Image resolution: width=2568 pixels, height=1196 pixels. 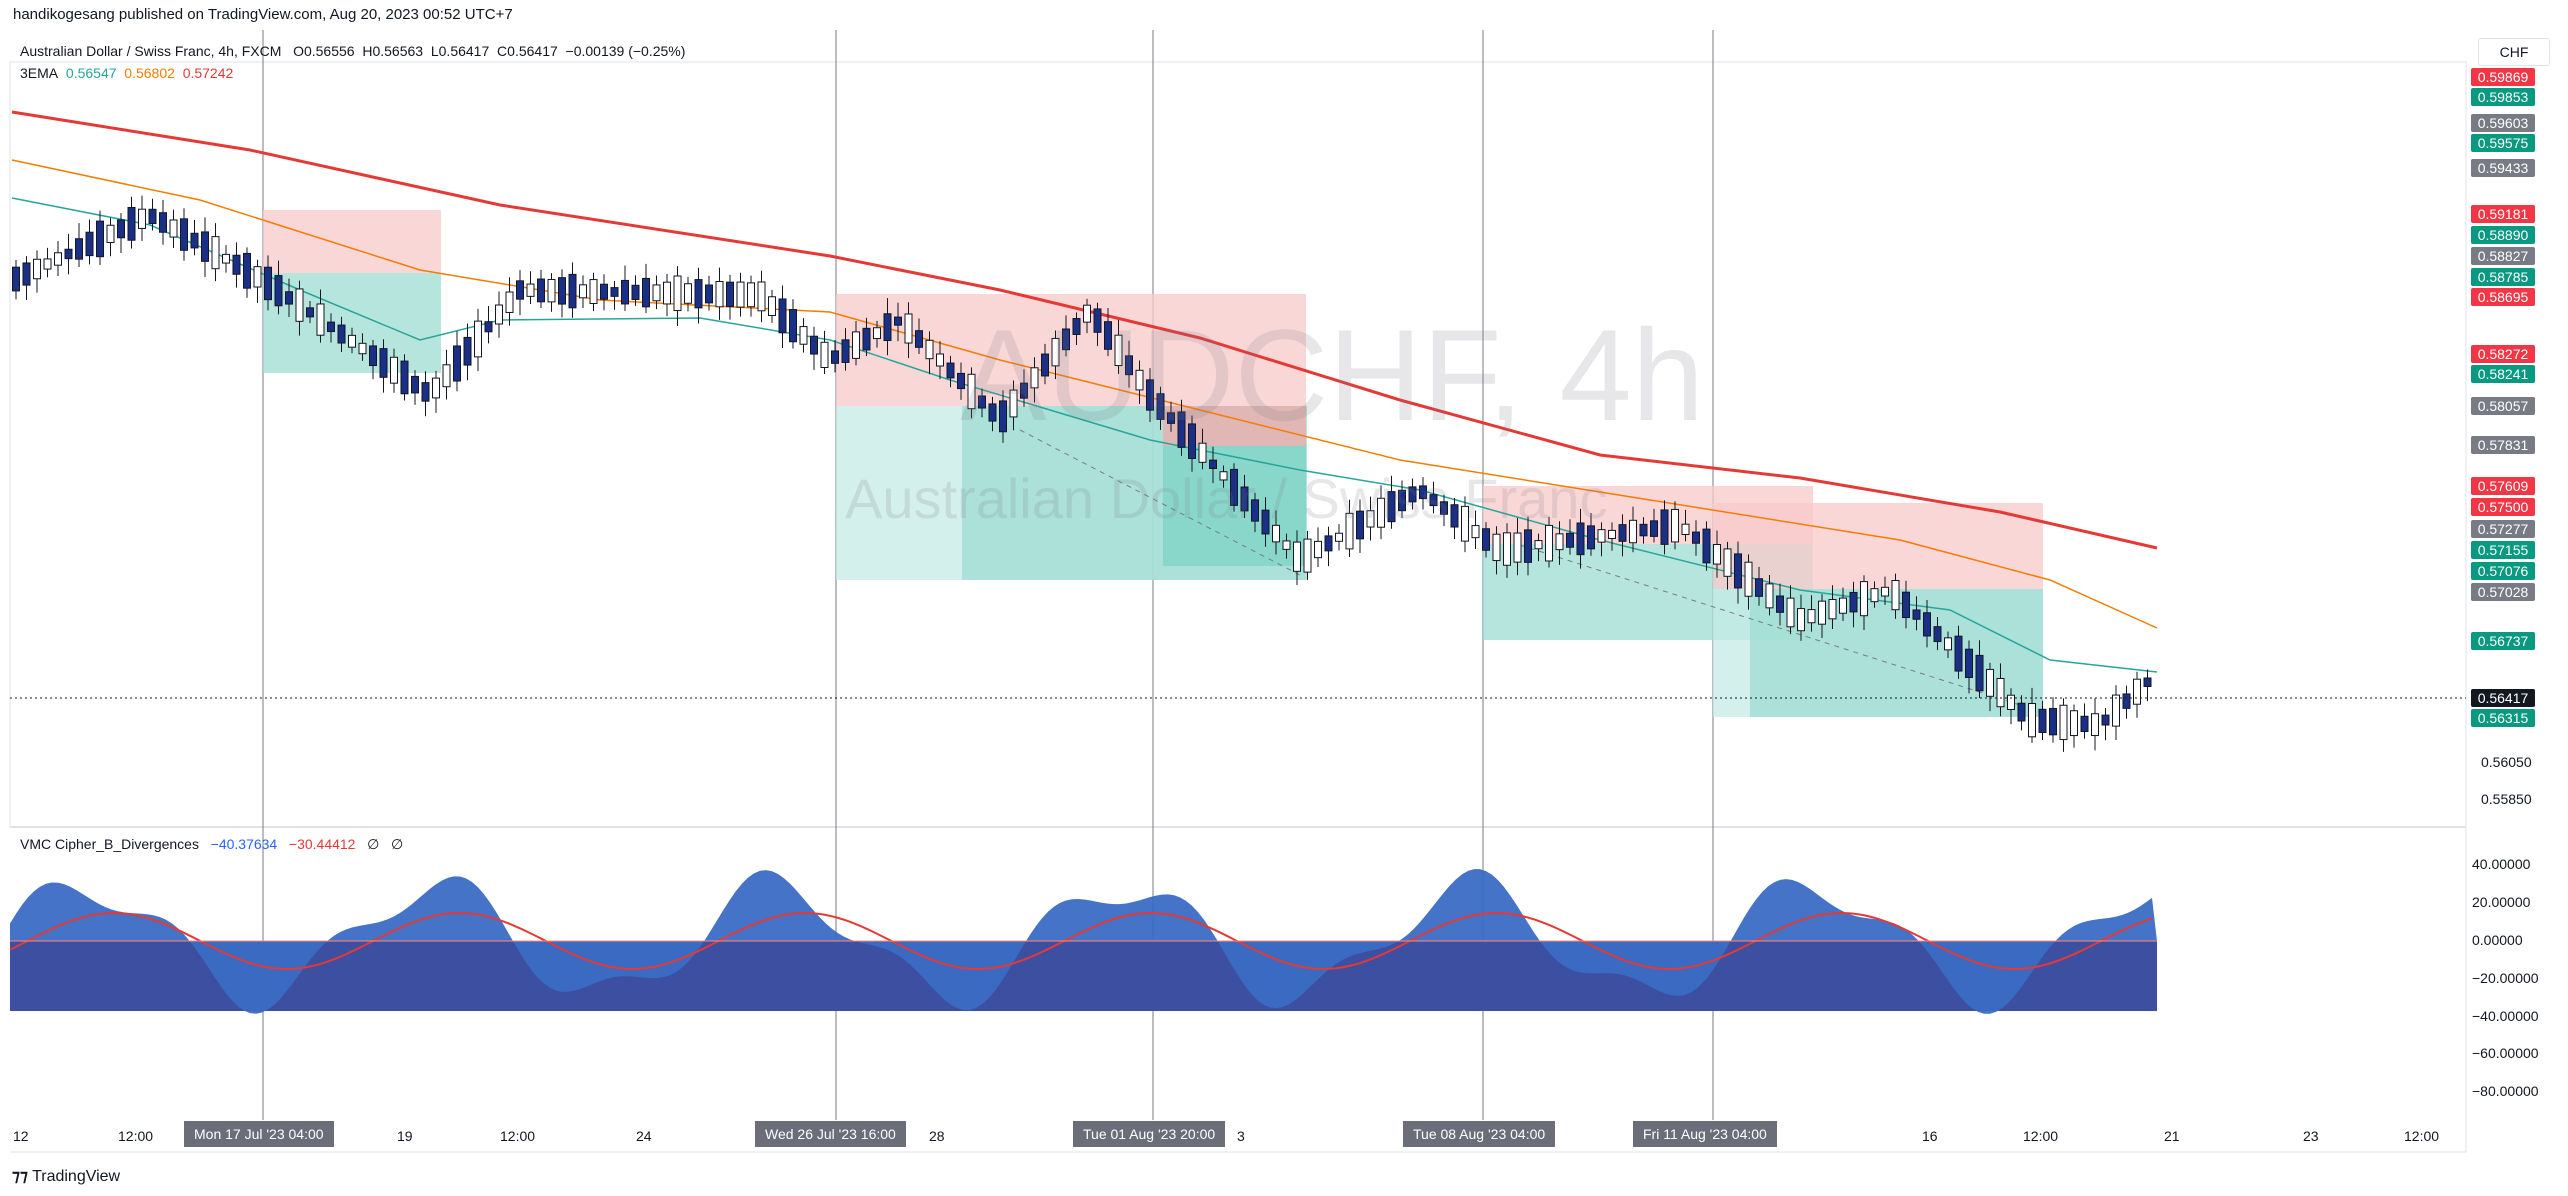 I want to click on price-label: 0.57831, so click(x=2503, y=445).